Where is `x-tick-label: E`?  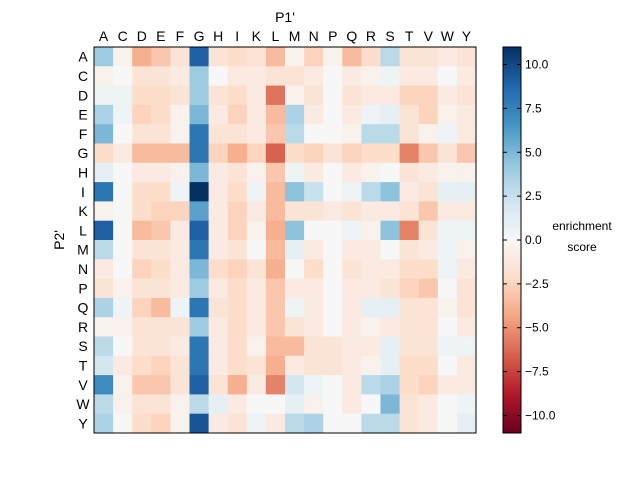 x-tick-label: E is located at coordinates (160, 36).